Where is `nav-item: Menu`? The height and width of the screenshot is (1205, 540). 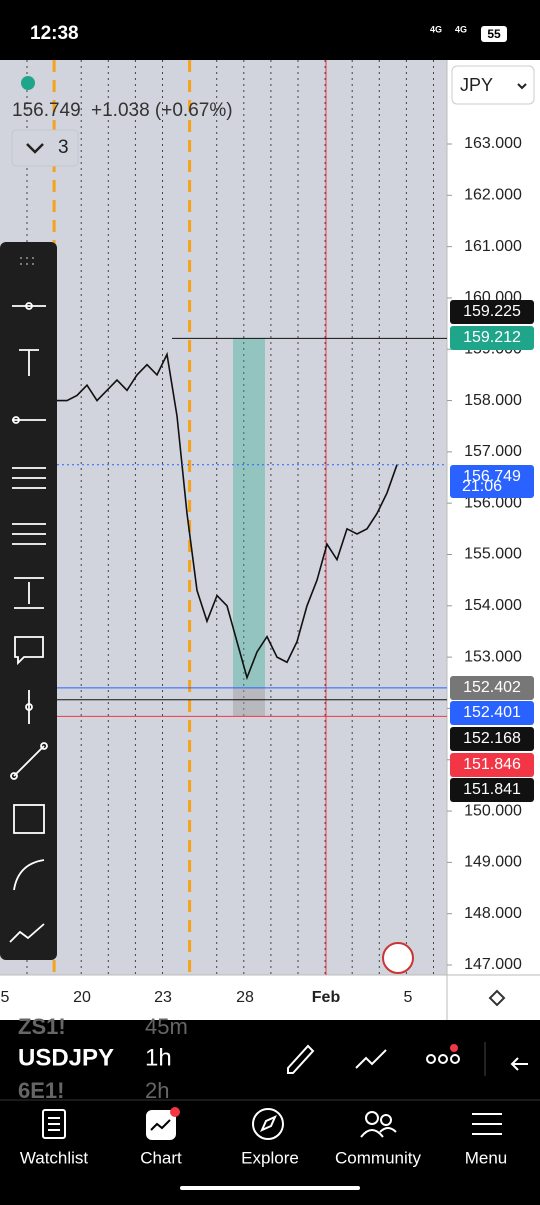 nav-item: Menu is located at coordinates (486, 1157).